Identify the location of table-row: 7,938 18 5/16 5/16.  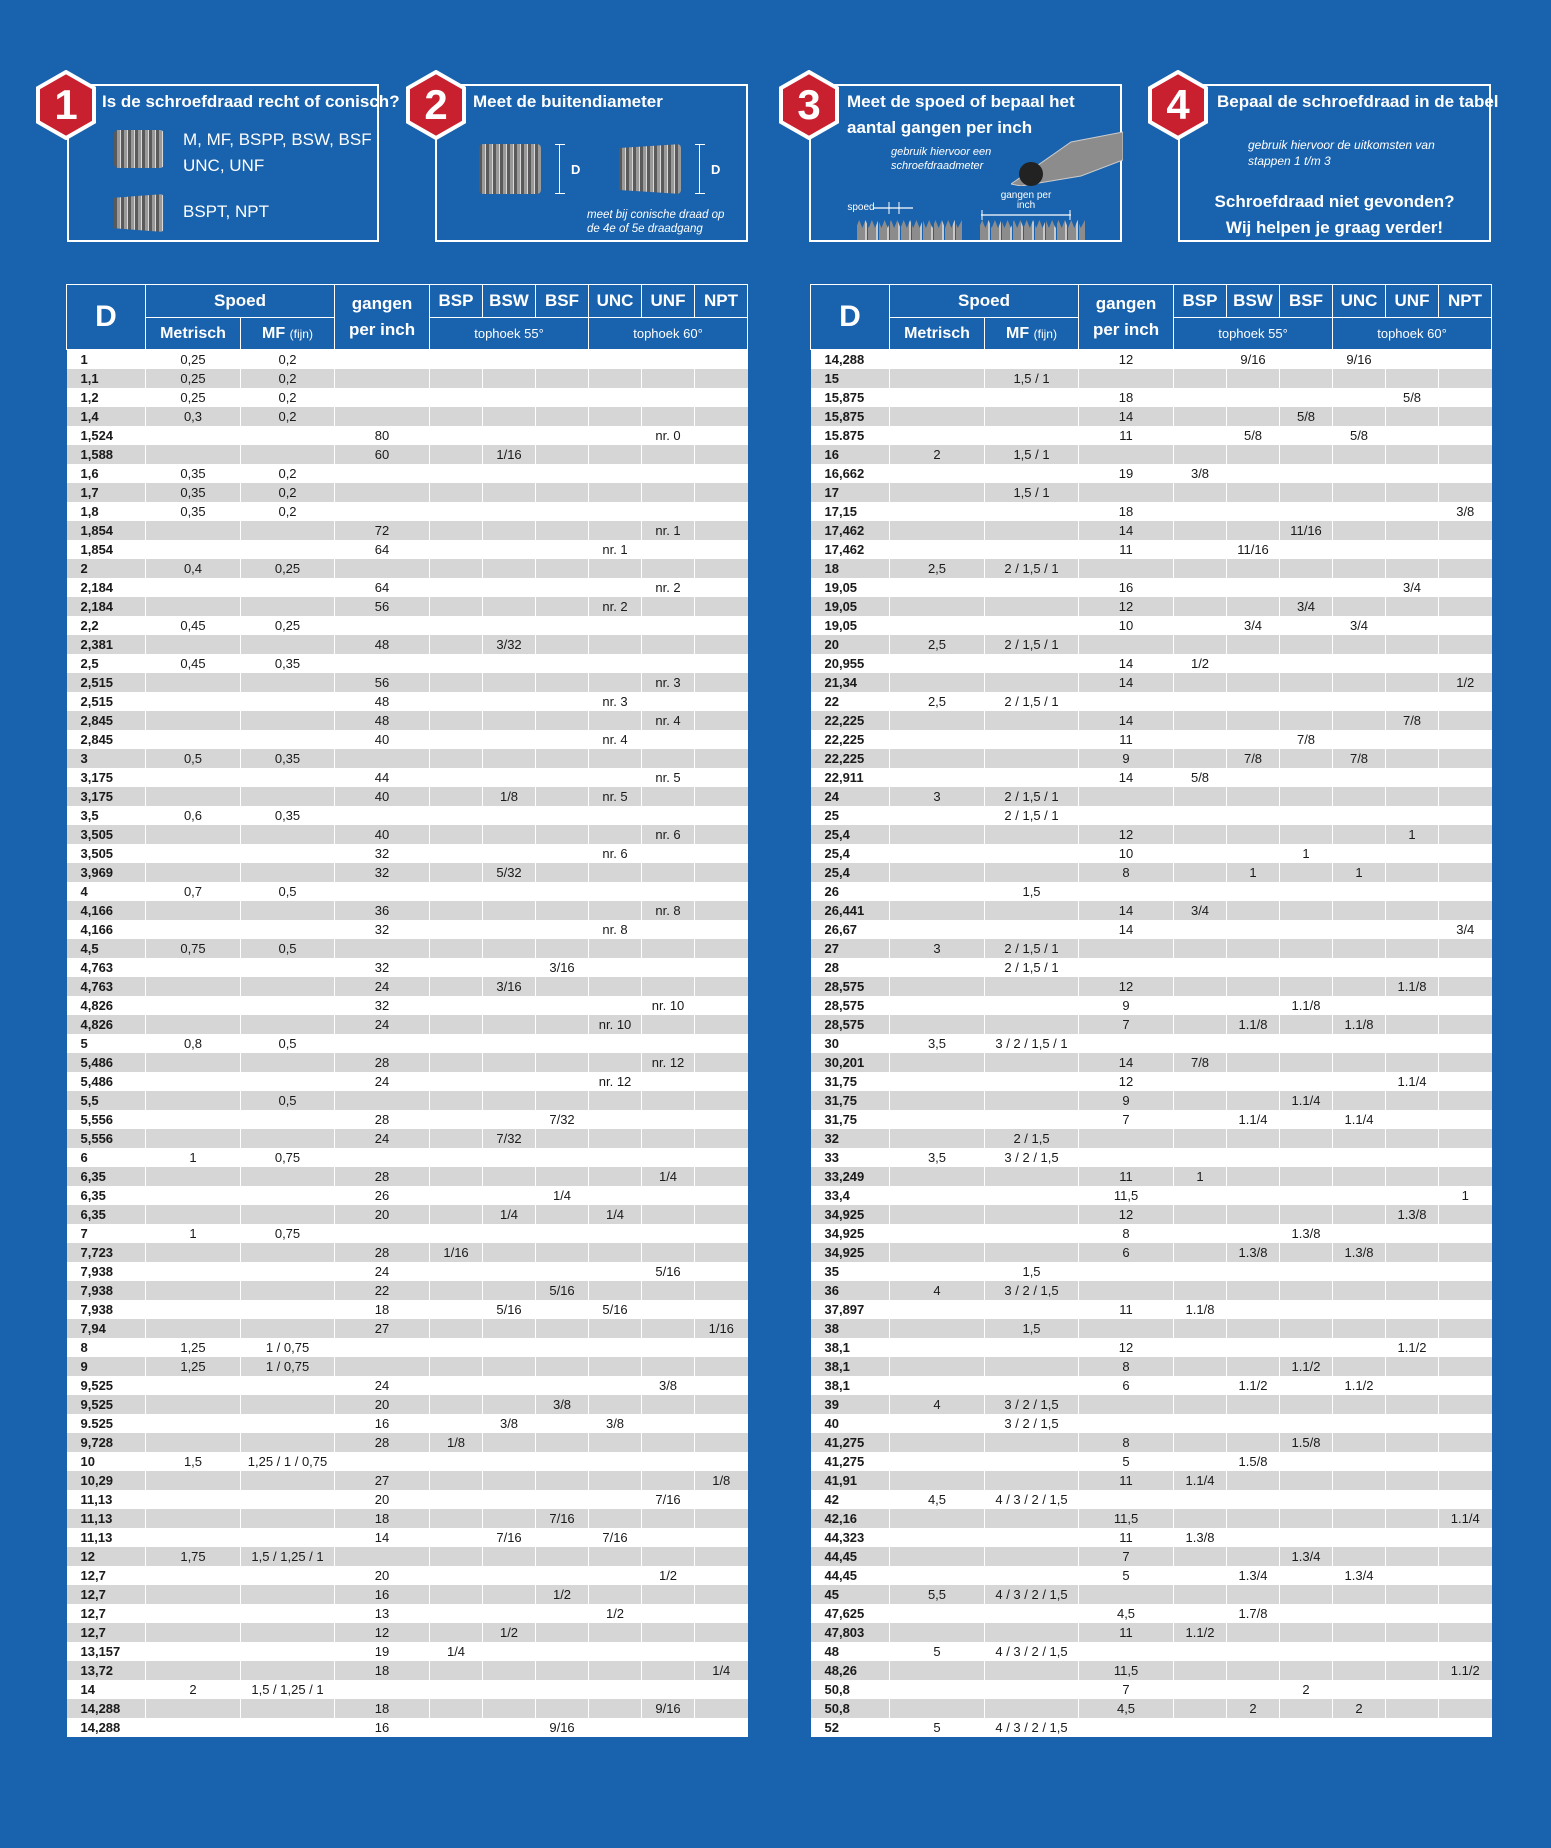
(407, 1309).